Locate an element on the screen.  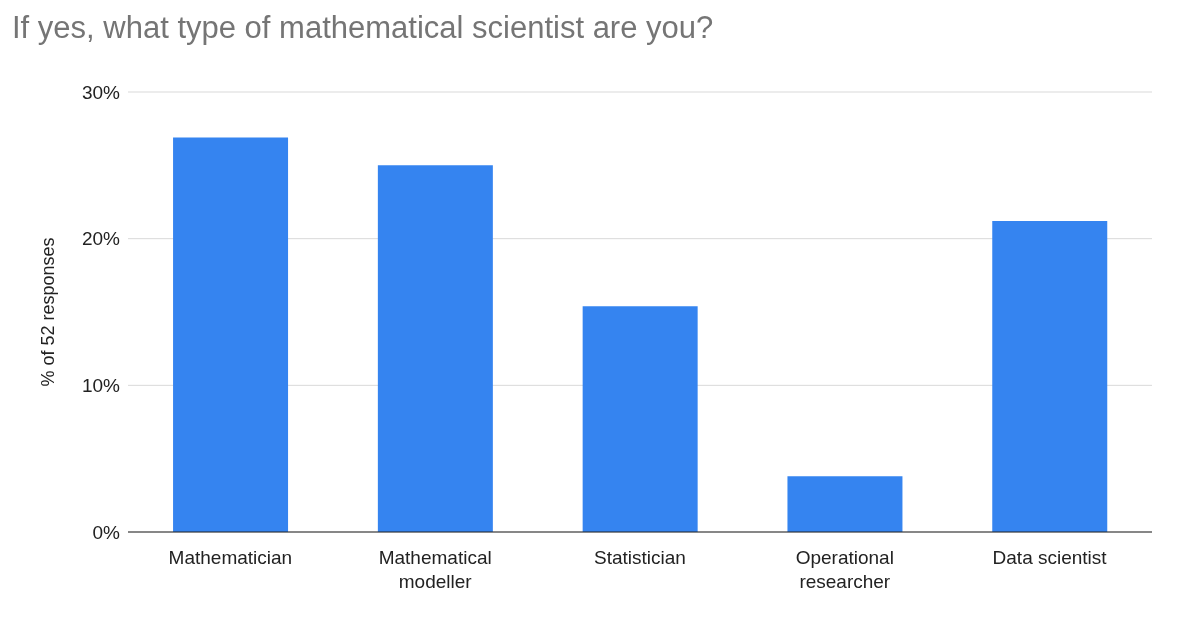
chart-title: If yes, what type of mathematical scientist are you? is located at coordinates (363, 28).